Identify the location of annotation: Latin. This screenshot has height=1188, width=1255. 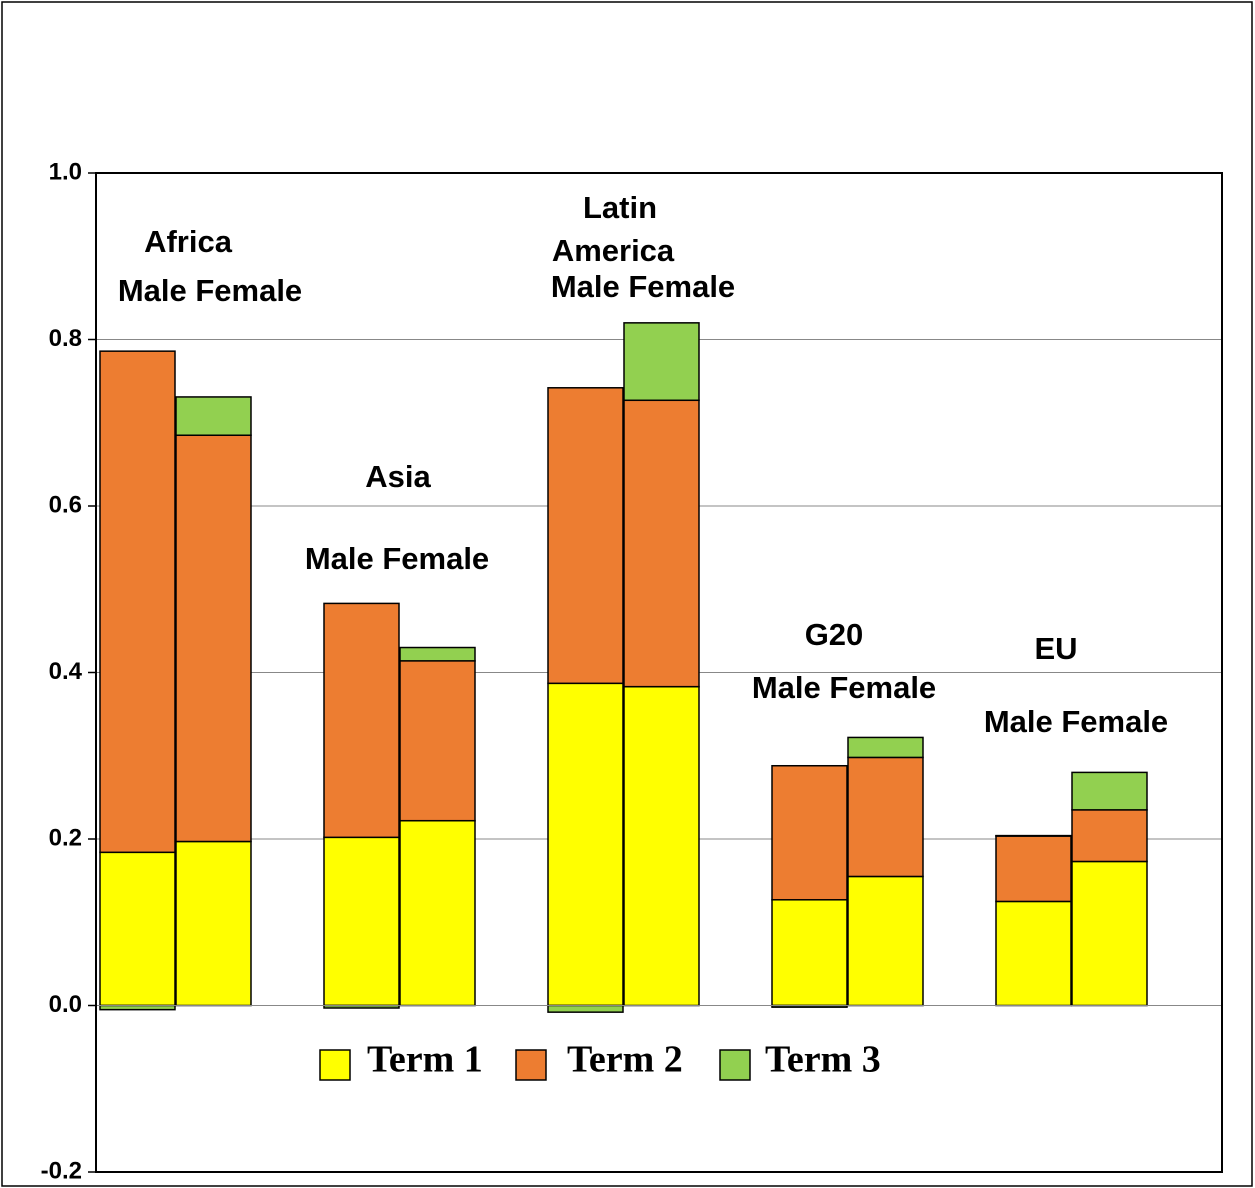
(620, 207).